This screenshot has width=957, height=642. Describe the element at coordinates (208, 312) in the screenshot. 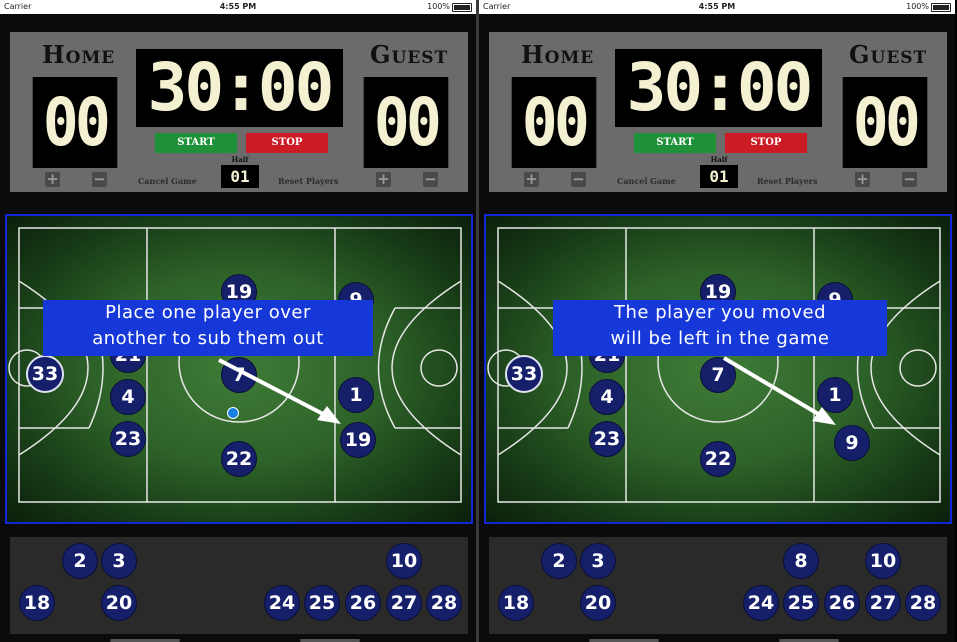

I see `callout-line-1: Place one player over` at that location.